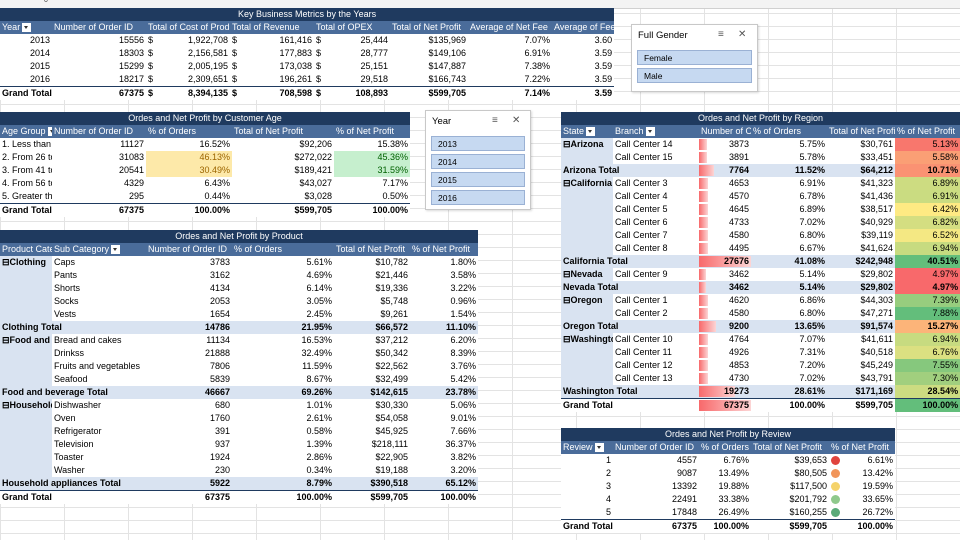  What do you see at coordinates (27, 170) in the screenshot?
I see `cell: 3. From 41 to 55` at bounding box center [27, 170].